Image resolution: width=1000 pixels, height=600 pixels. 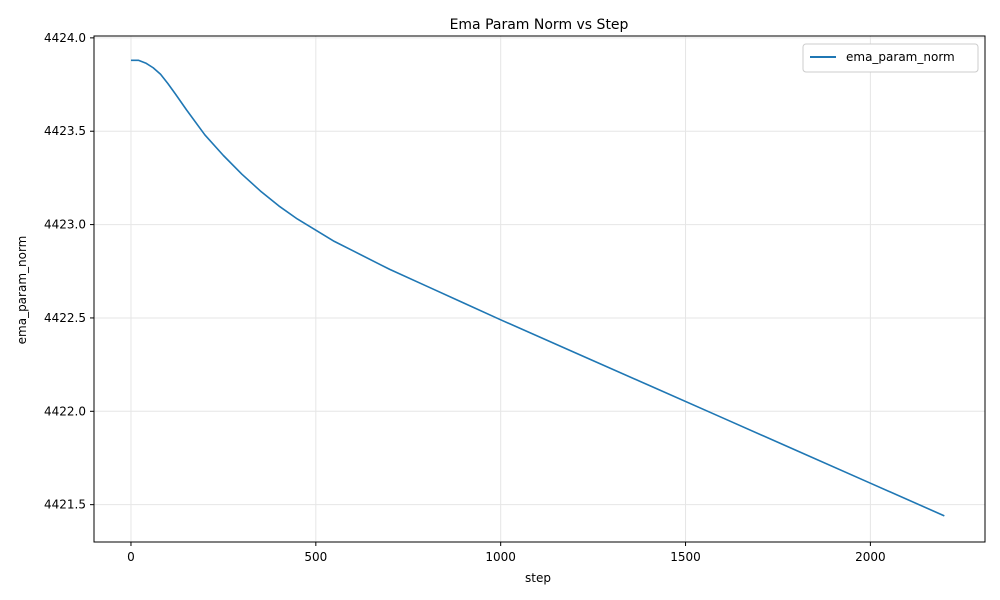 What do you see at coordinates (539, 25) in the screenshot?
I see `chart-title: Ema Param Norm vs Step` at bounding box center [539, 25].